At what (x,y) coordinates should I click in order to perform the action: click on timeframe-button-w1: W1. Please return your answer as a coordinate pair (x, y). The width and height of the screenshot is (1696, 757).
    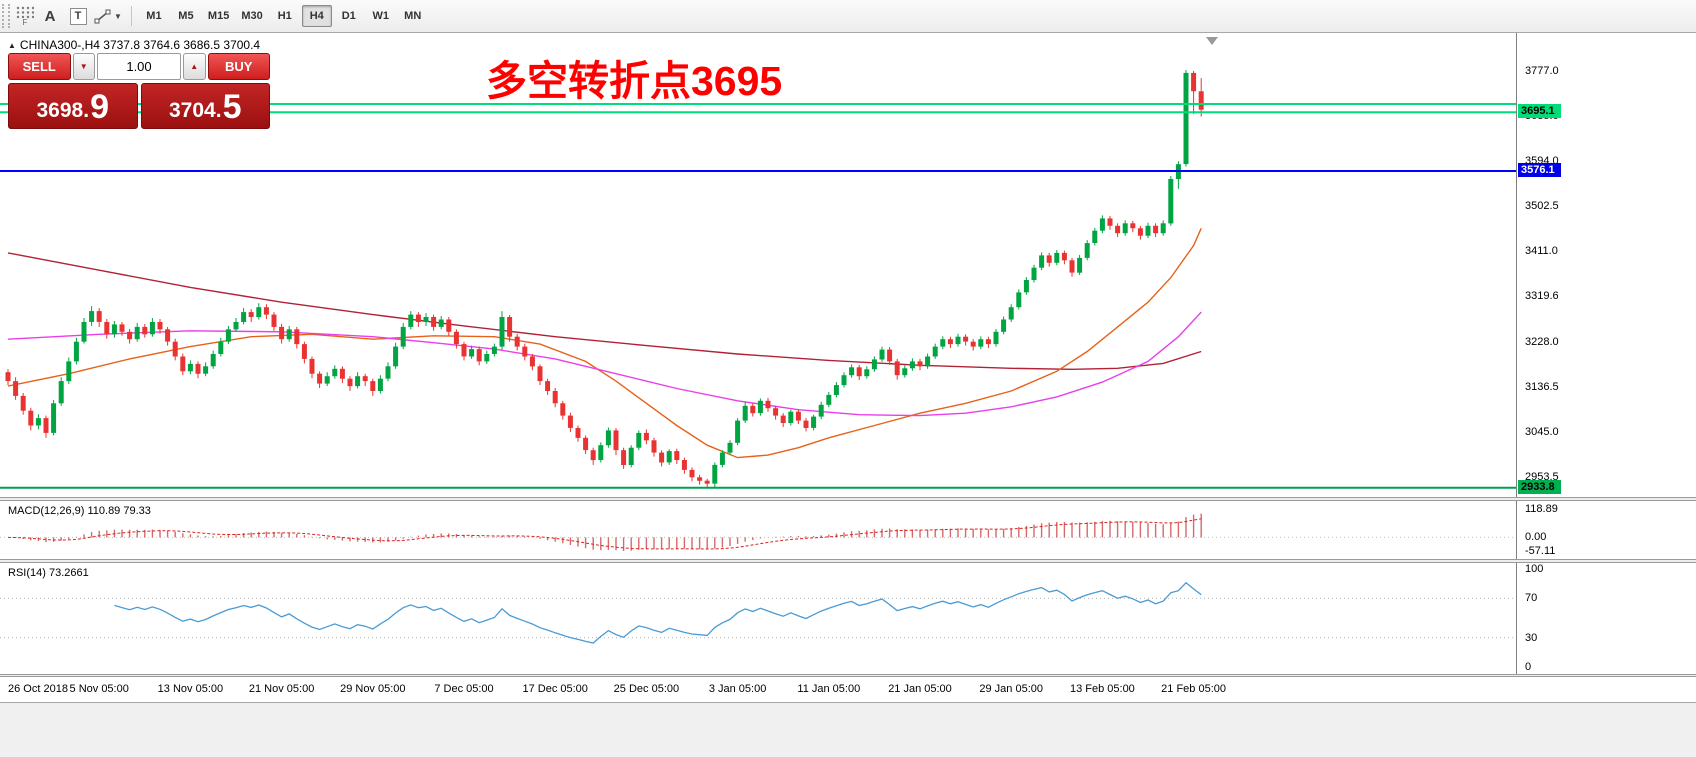
    Looking at the image, I should click on (380, 16).